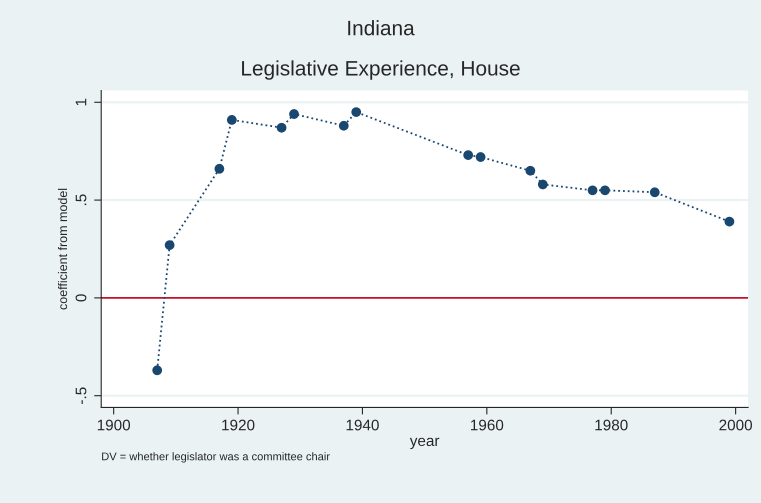 This screenshot has height=503, width=761. Describe the element at coordinates (81, 395) in the screenshot. I see `y-tick-label: -.5` at that location.